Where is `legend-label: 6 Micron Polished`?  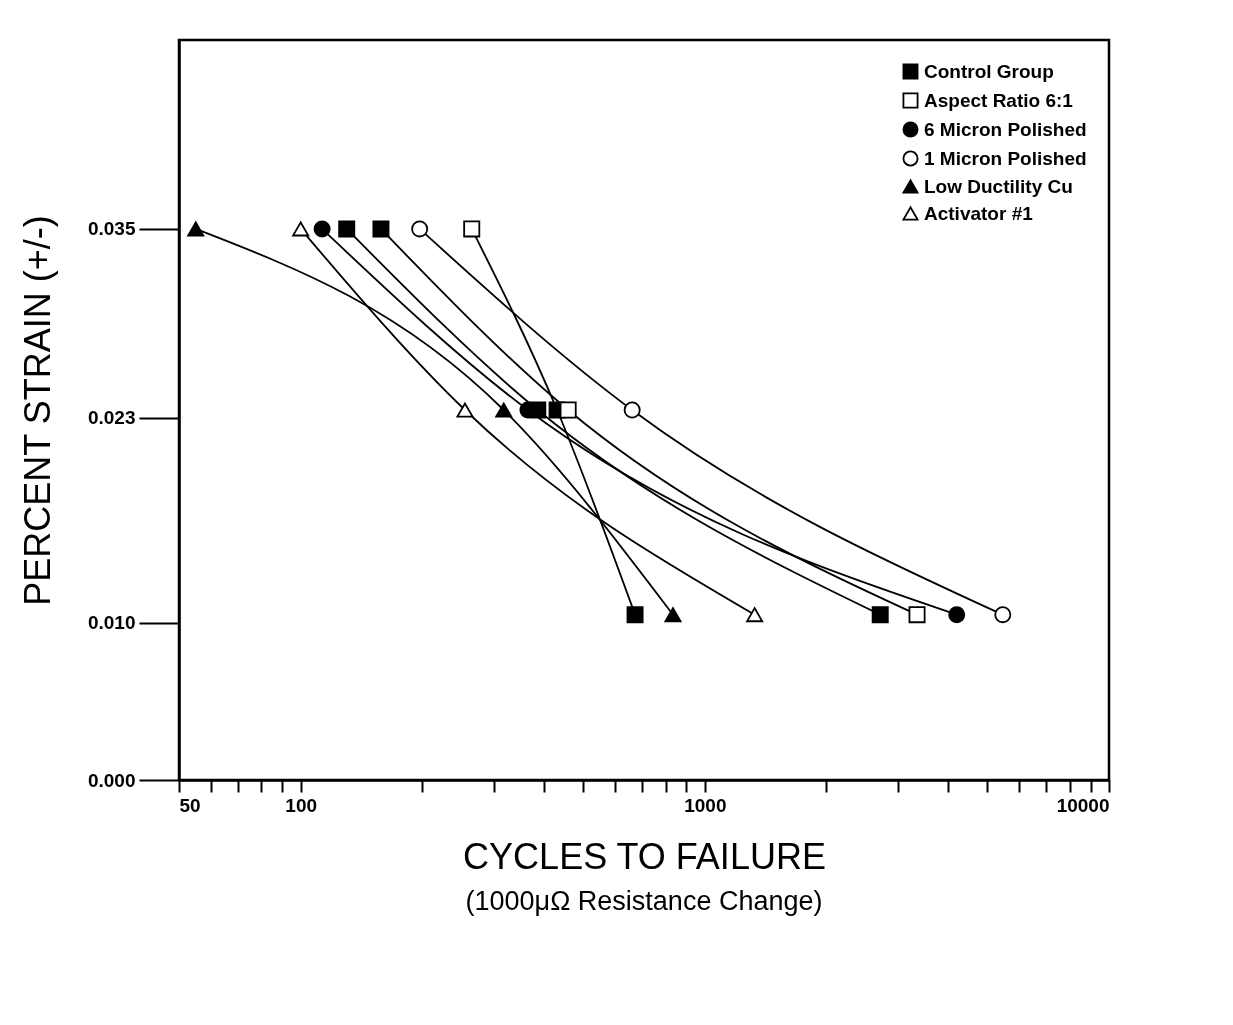 legend-label: 6 Micron Polished is located at coordinates (1005, 129).